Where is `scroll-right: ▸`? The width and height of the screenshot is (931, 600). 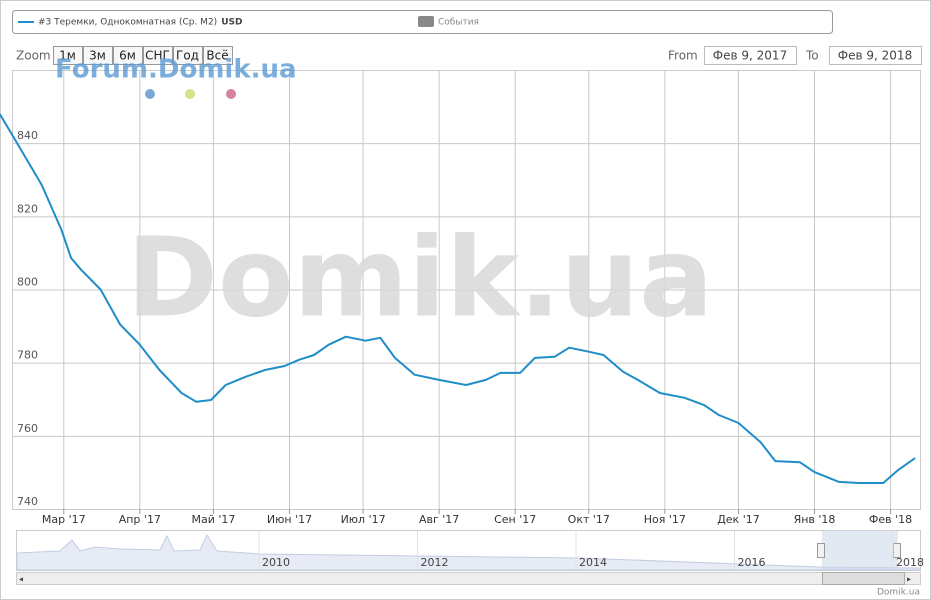 scroll-right: ▸ is located at coordinates (909, 579).